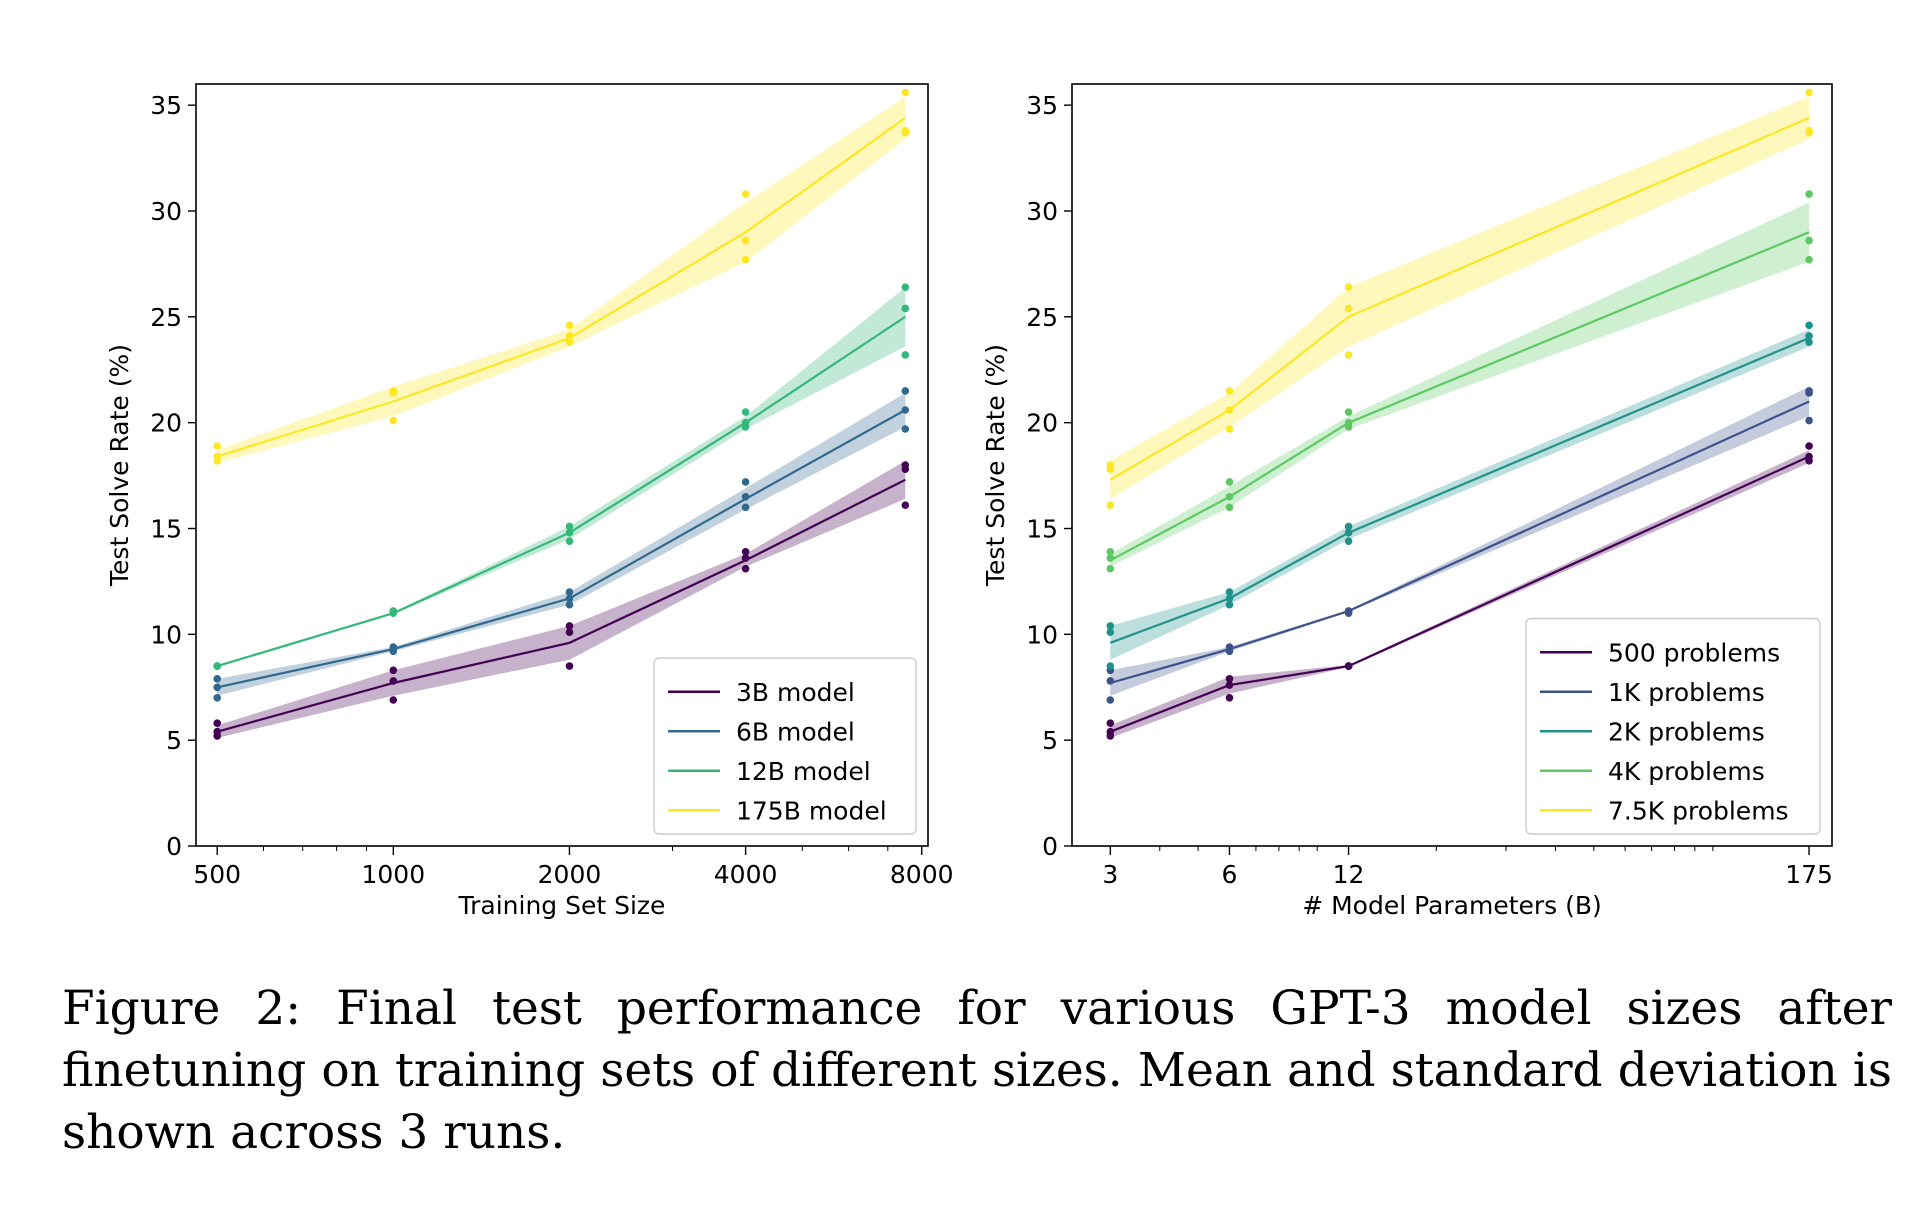 The height and width of the screenshot is (1228, 1910). Describe the element at coordinates (922, 874) in the screenshot. I see `x-tick-label: 8000` at that location.